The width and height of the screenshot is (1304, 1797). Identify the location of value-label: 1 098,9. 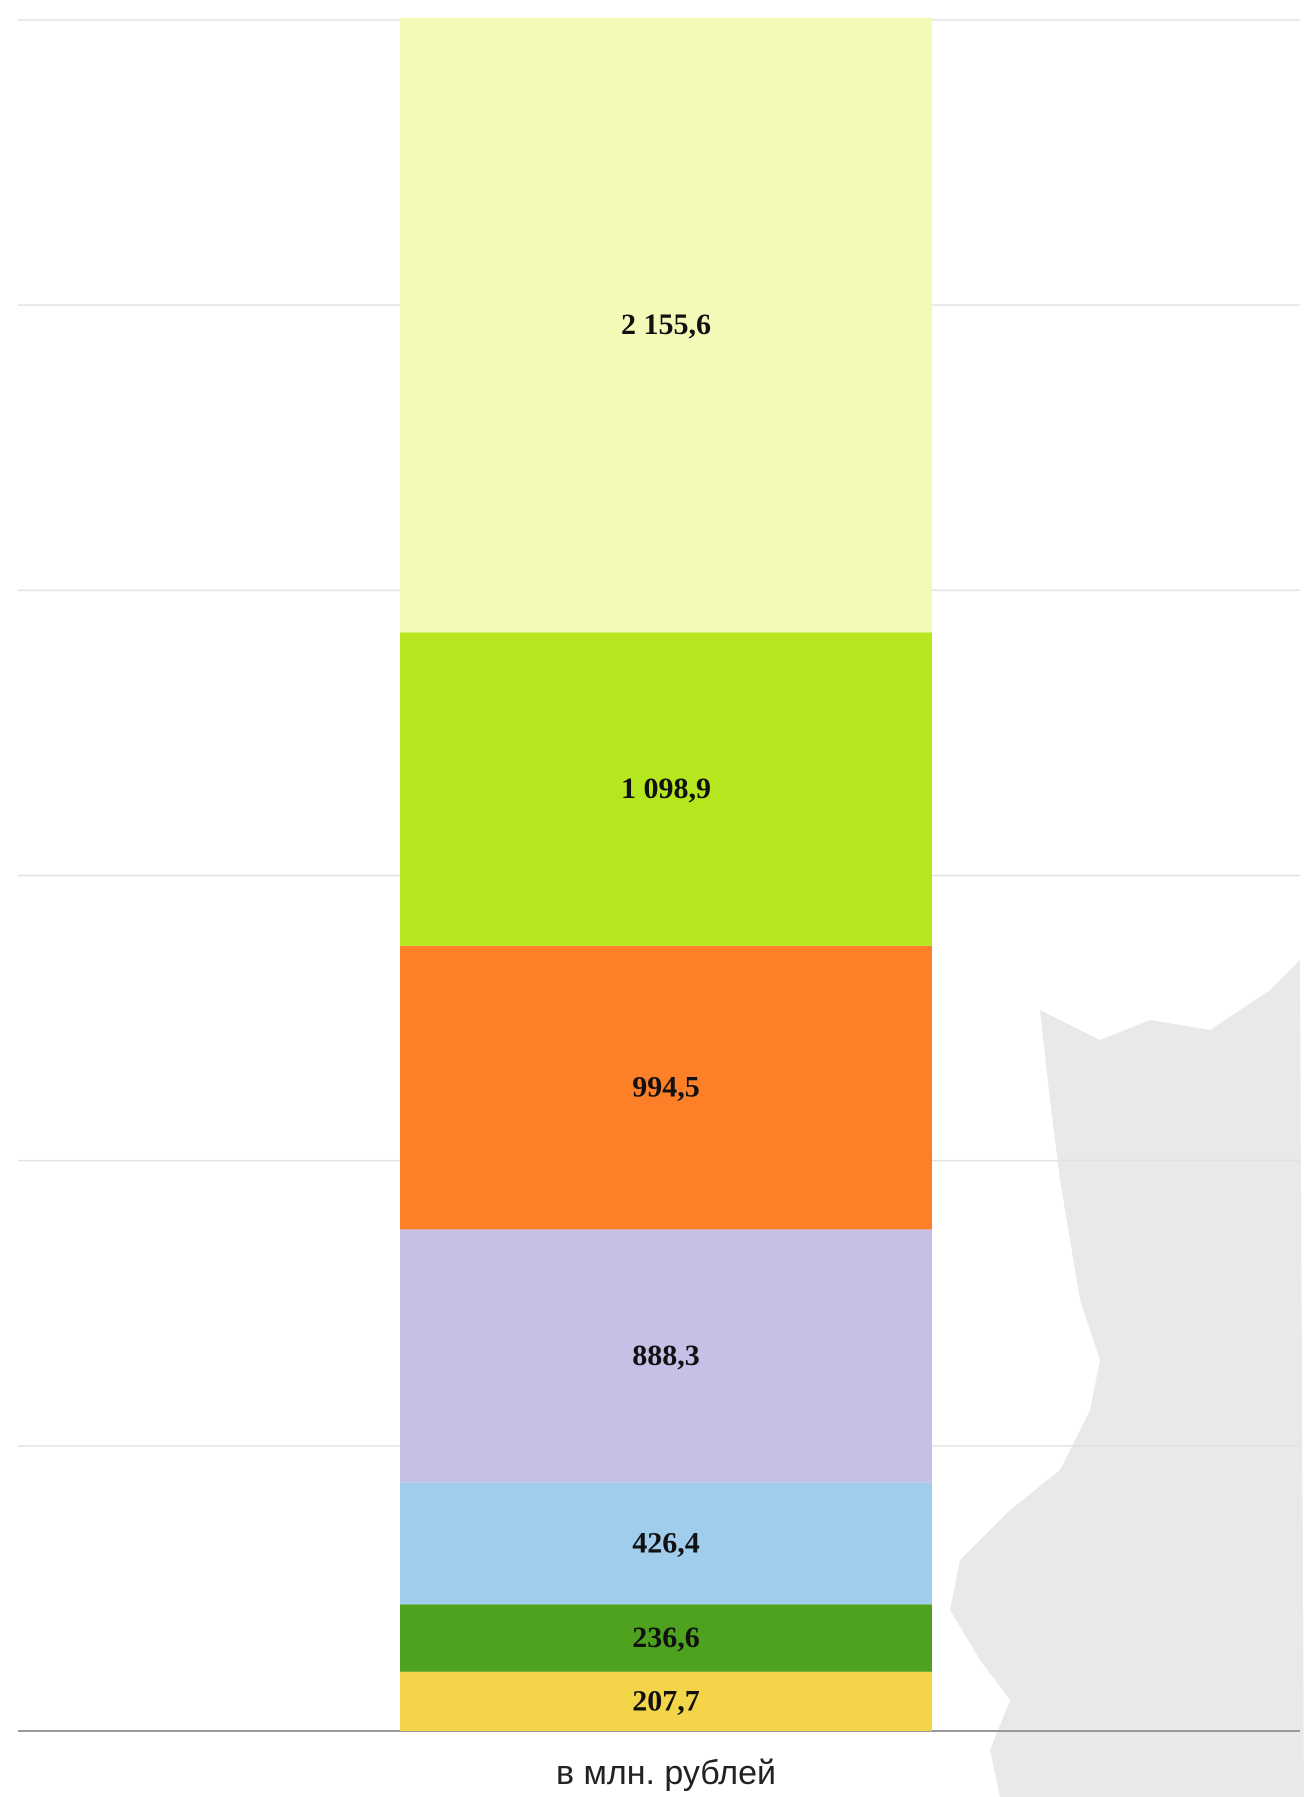
(666, 788).